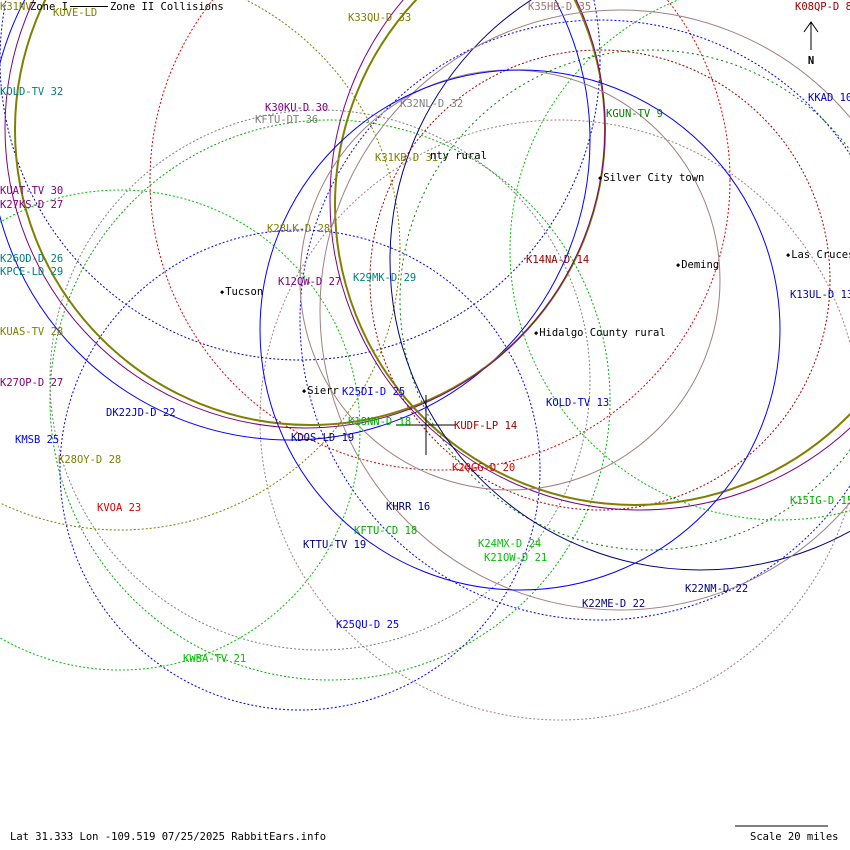 This screenshot has height=850, width=850. What do you see at coordinates (820, 501) in the screenshot?
I see `station-label: K15IG-D 15` at bounding box center [820, 501].